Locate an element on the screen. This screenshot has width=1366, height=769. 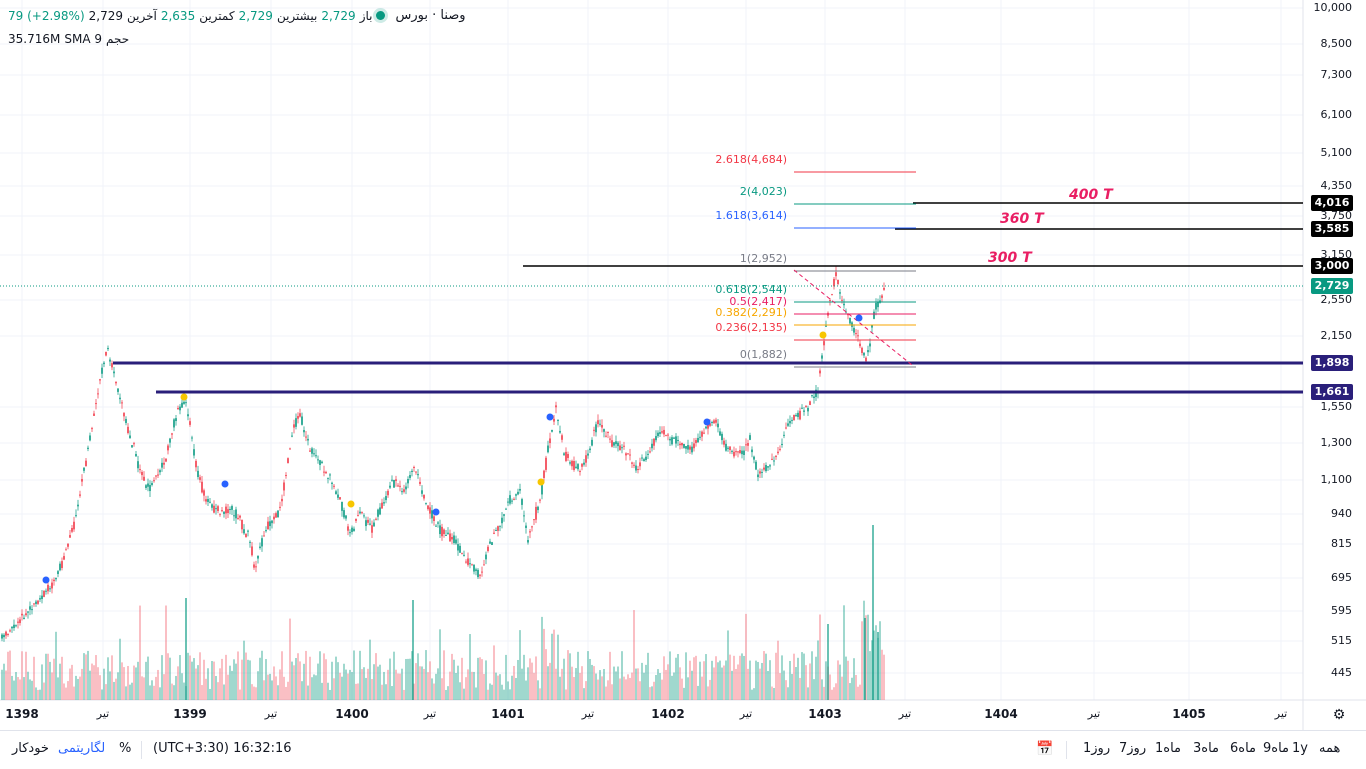
log-scale-toggle: لگاریتمی is located at coordinates (82, 748).